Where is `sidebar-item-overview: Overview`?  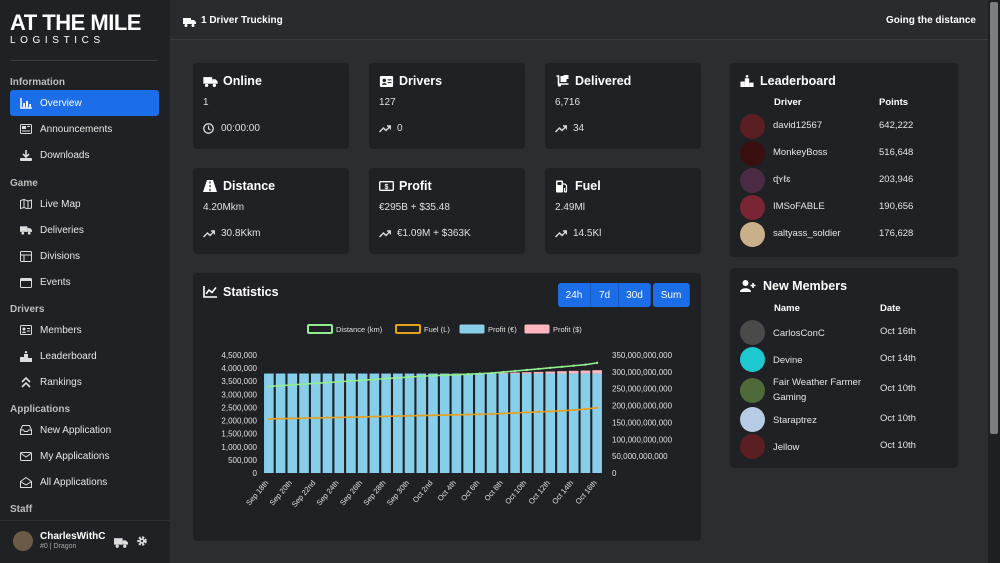
sidebar-item-overview: Overview is located at coordinates (84, 103).